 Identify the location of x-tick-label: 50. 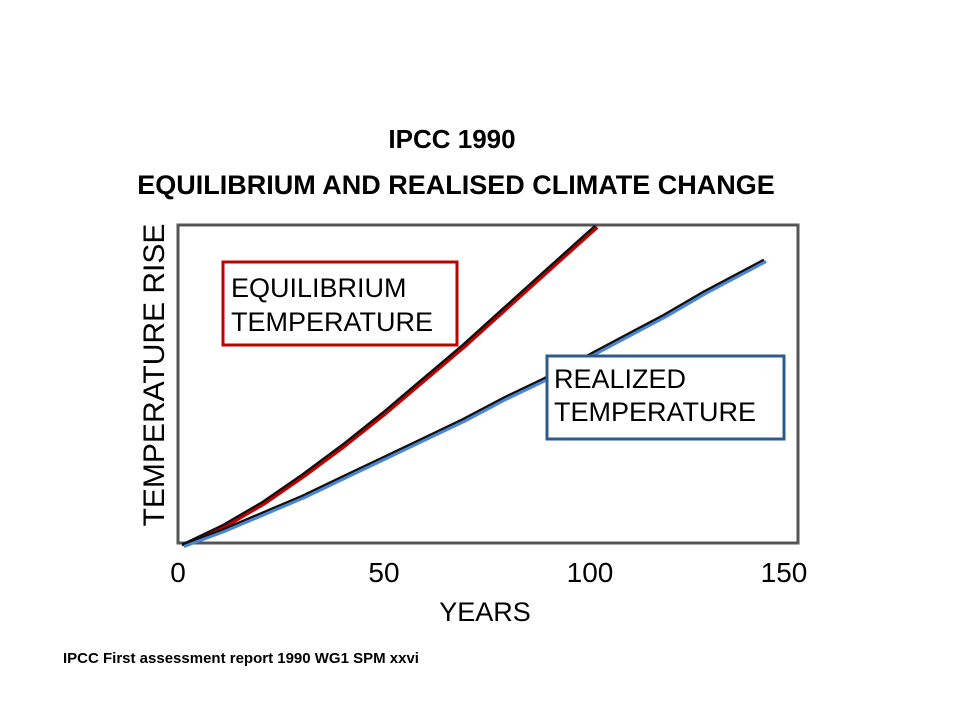
(383, 572).